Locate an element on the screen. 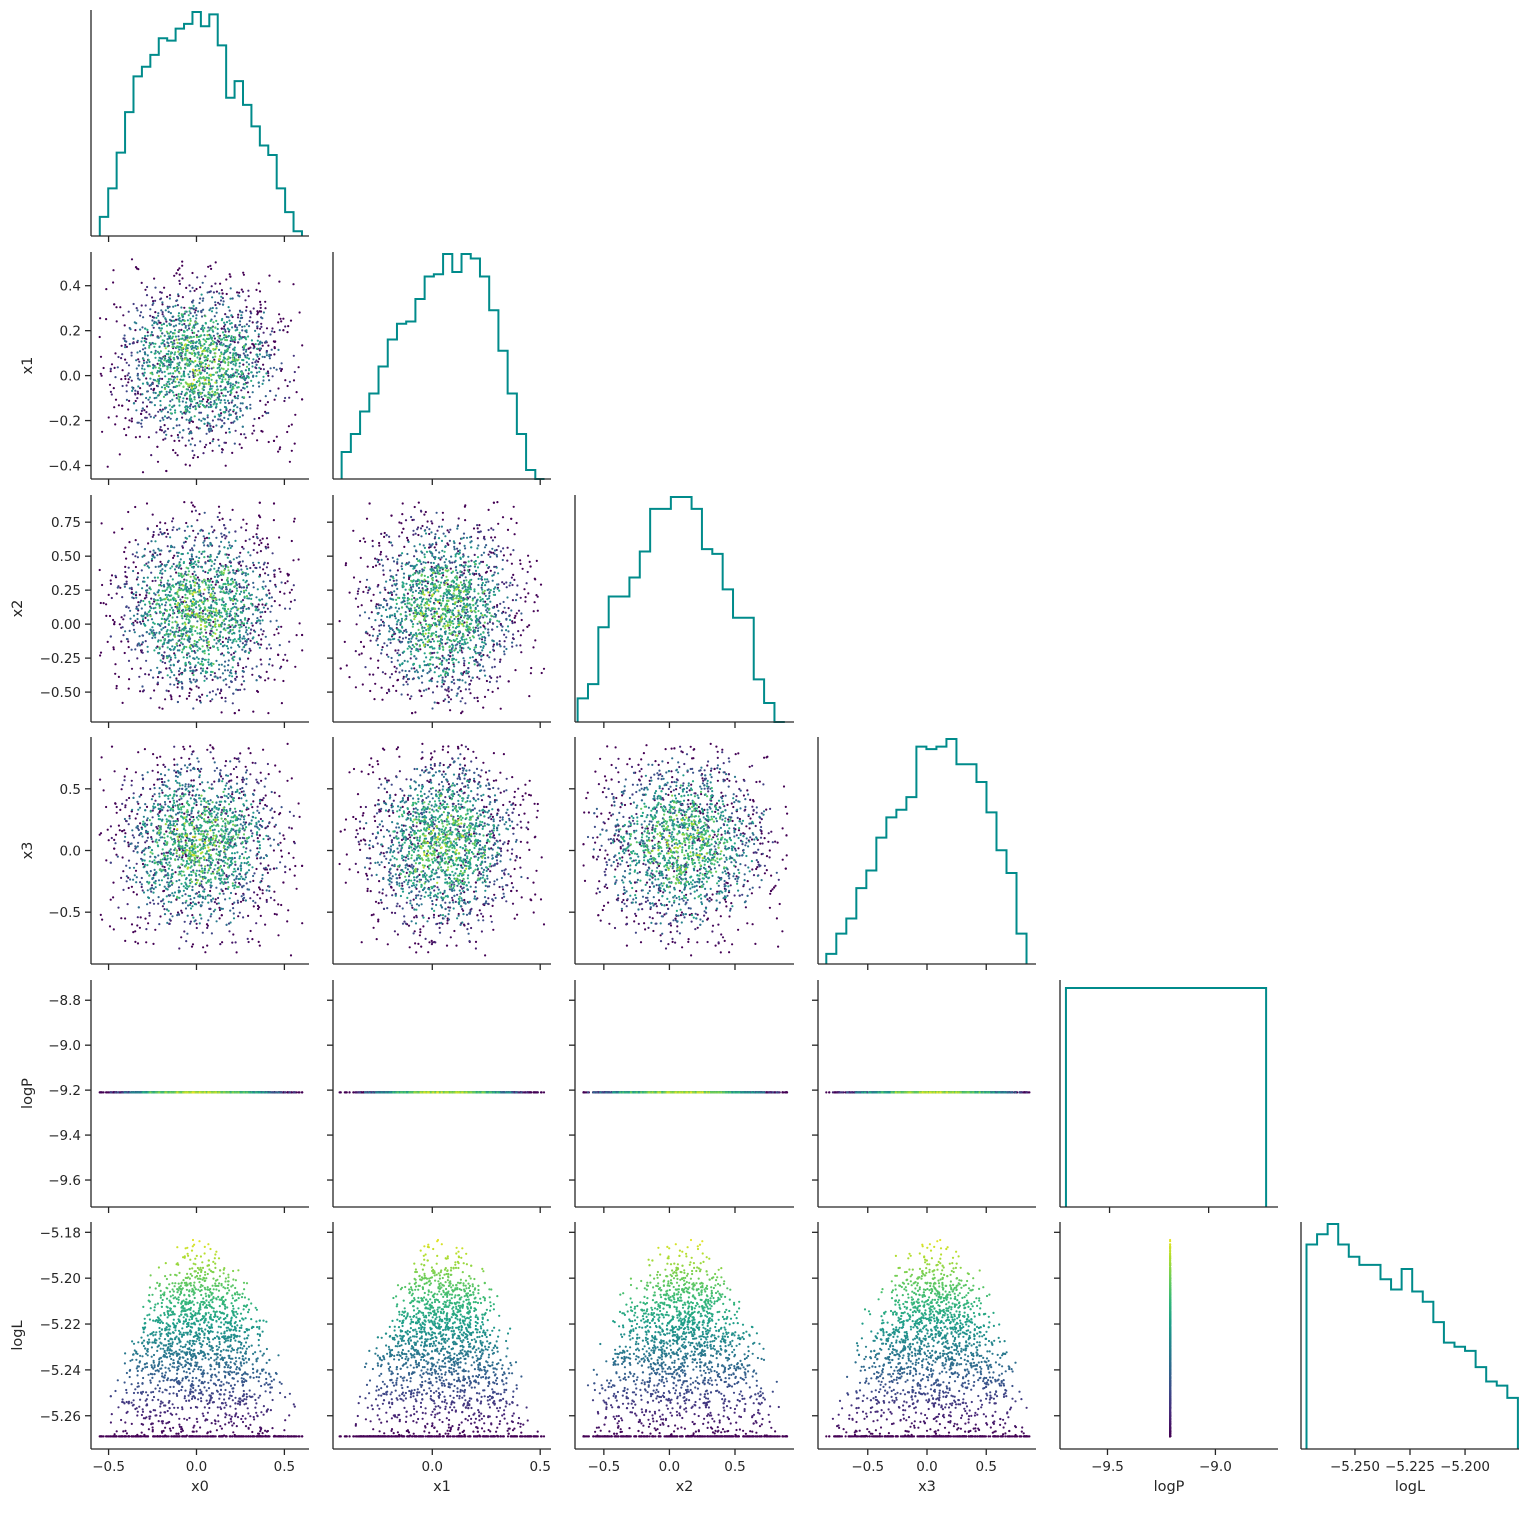 The height and width of the screenshot is (1513, 1530). y-tick-label: −0.25 is located at coordinates (60, 659).